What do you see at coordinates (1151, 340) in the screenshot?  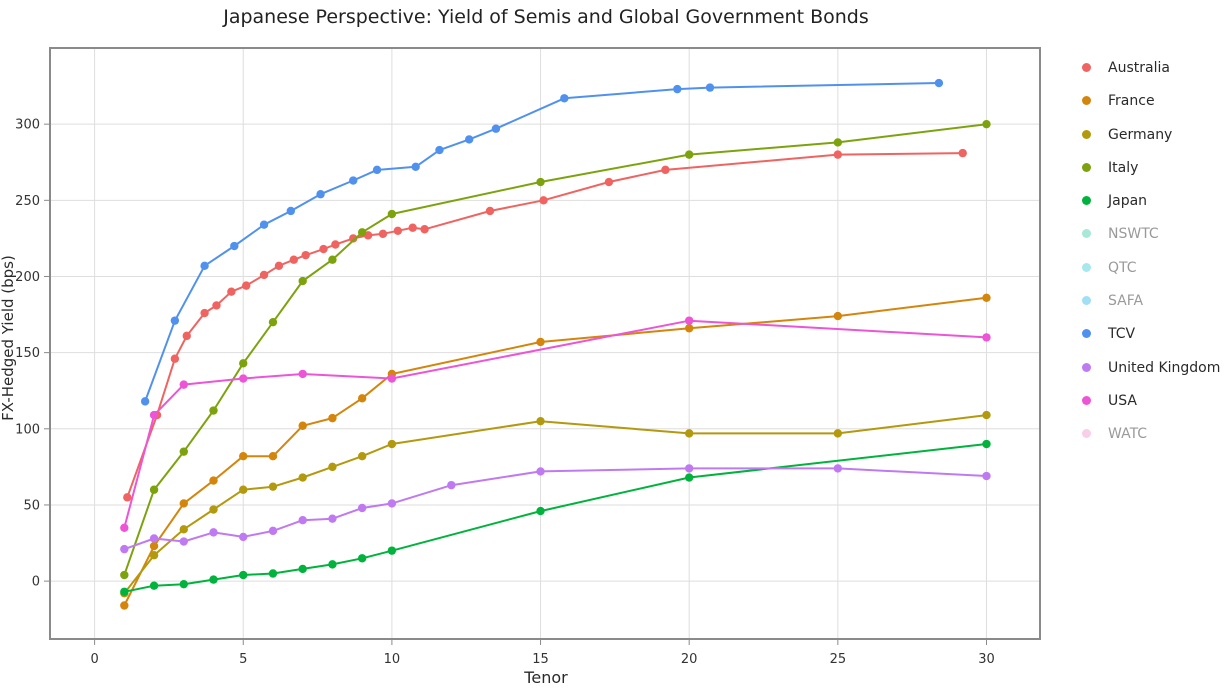 I see `legend-item-tcv: TCV` at bounding box center [1151, 340].